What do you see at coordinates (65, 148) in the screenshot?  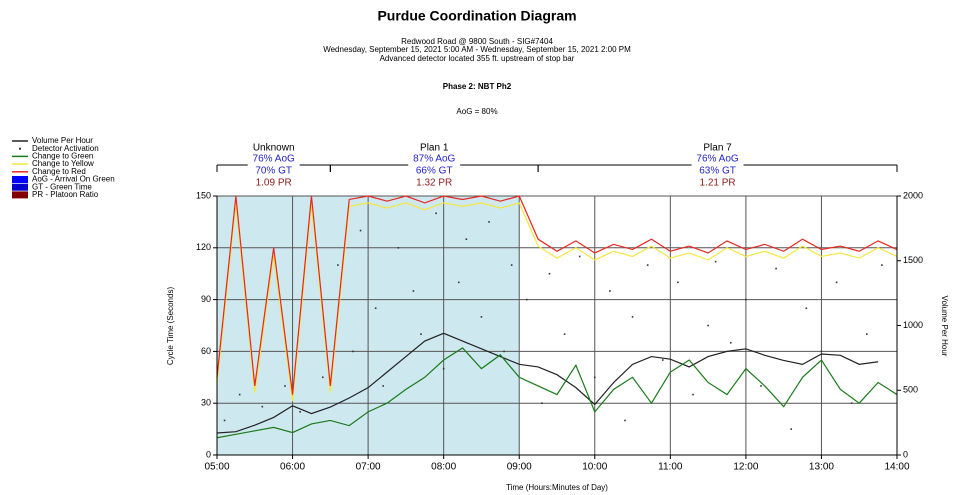 I see `legend-label: Detector Activation` at bounding box center [65, 148].